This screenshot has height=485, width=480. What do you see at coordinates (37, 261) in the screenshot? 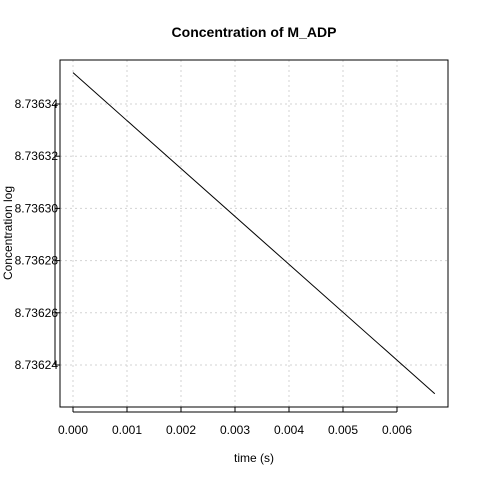
I see `y-tick-label: 8.73628` at bounding box center [37, 261].